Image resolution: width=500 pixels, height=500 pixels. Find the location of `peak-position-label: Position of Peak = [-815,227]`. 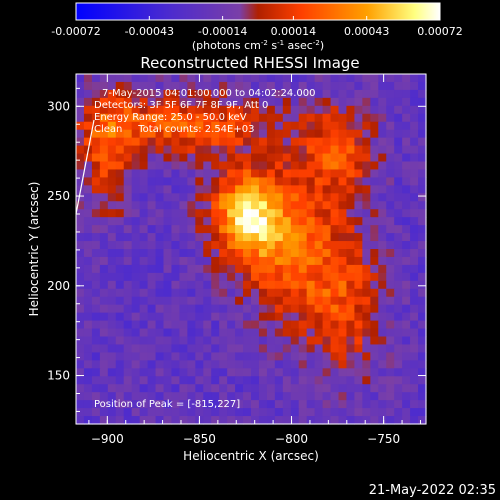

peak-position-label: Position of Peak = [-815,227] is located at coordinates (167, 404).